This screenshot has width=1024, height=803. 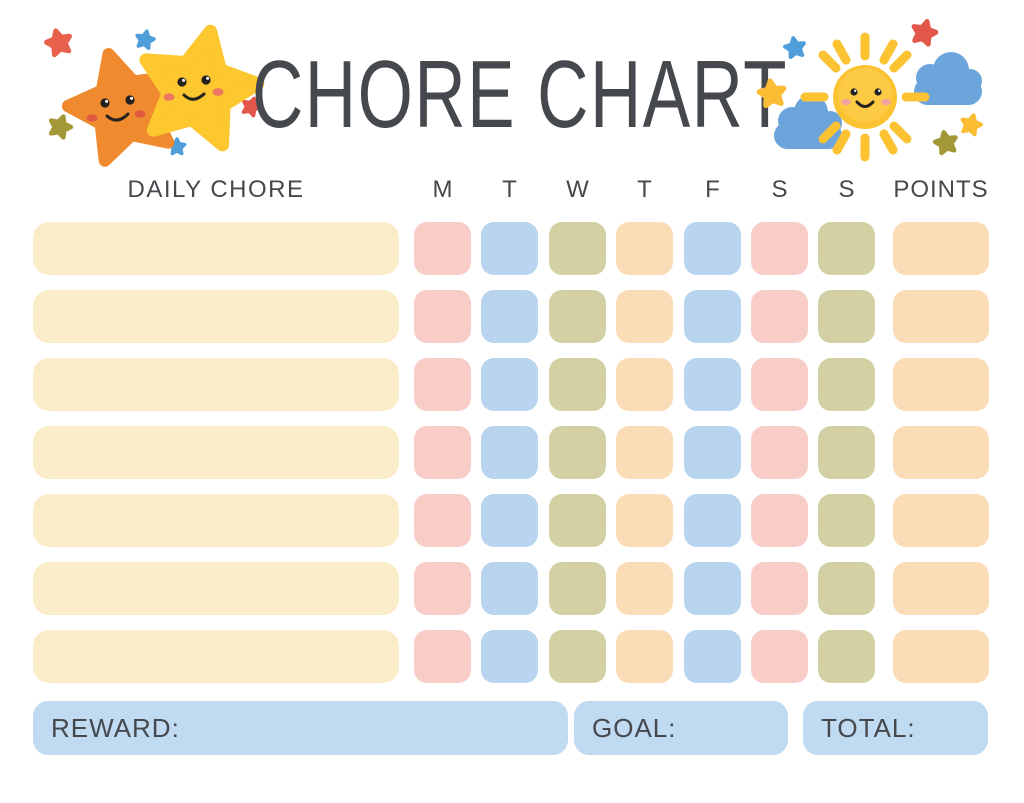 I want to click on day-cell-row5-mon, so click(x=442, y=520).